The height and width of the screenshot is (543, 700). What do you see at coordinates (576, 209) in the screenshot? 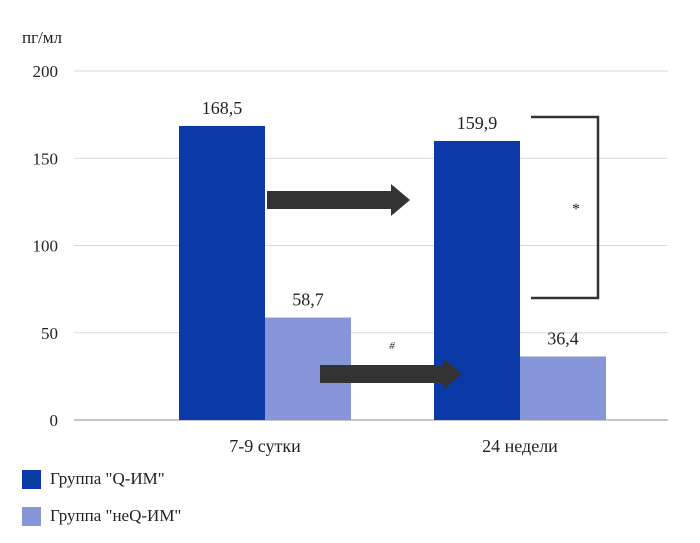
I see `significance-marker: *` at bounding box center [576, 209].